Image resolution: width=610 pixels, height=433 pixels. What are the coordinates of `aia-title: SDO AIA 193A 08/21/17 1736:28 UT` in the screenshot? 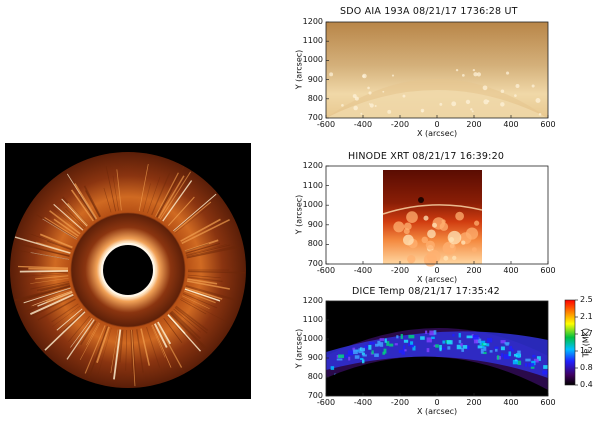 It's located at (429, 11).